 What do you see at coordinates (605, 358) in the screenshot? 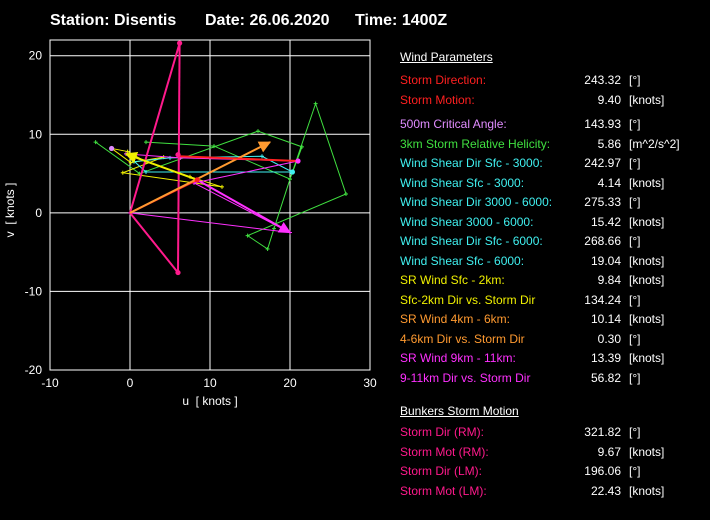
I see `param-value: 13.39` at bounding box center [605, 358].